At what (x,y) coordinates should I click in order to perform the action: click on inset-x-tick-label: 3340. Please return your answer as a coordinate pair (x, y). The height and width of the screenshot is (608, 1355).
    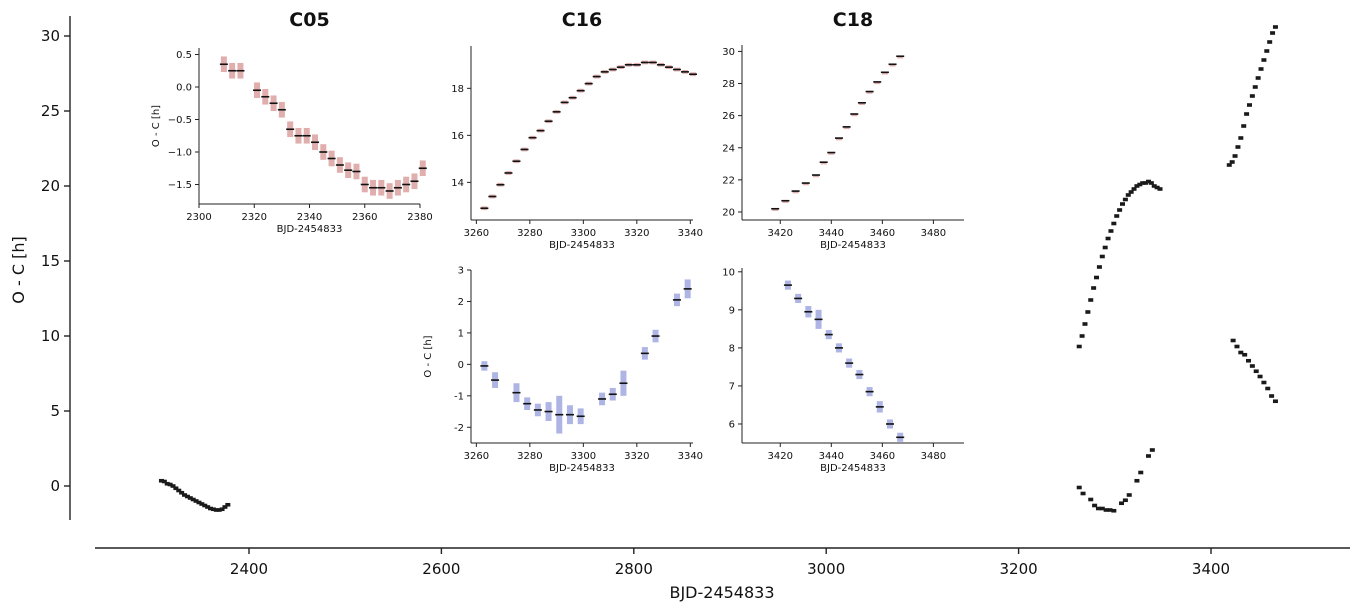
    Looking at the image, I should click on (690, 456).